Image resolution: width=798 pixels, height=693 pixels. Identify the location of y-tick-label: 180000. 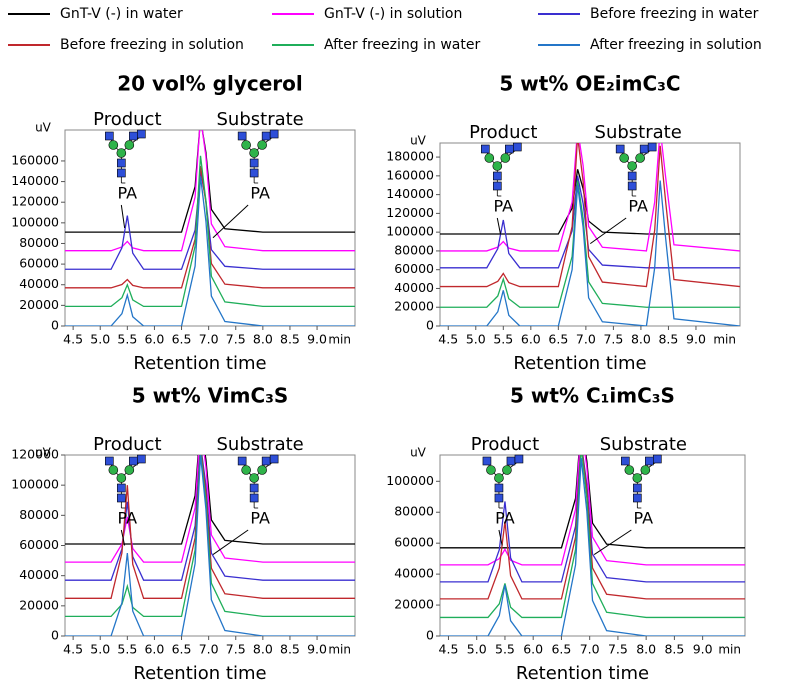
(410, 156).